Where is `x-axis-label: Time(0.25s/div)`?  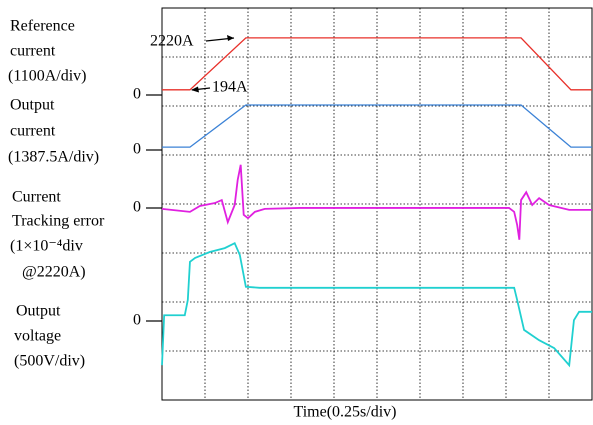
x-axis-label: Time(0.25s/div) is located at coordinates (345, 412).